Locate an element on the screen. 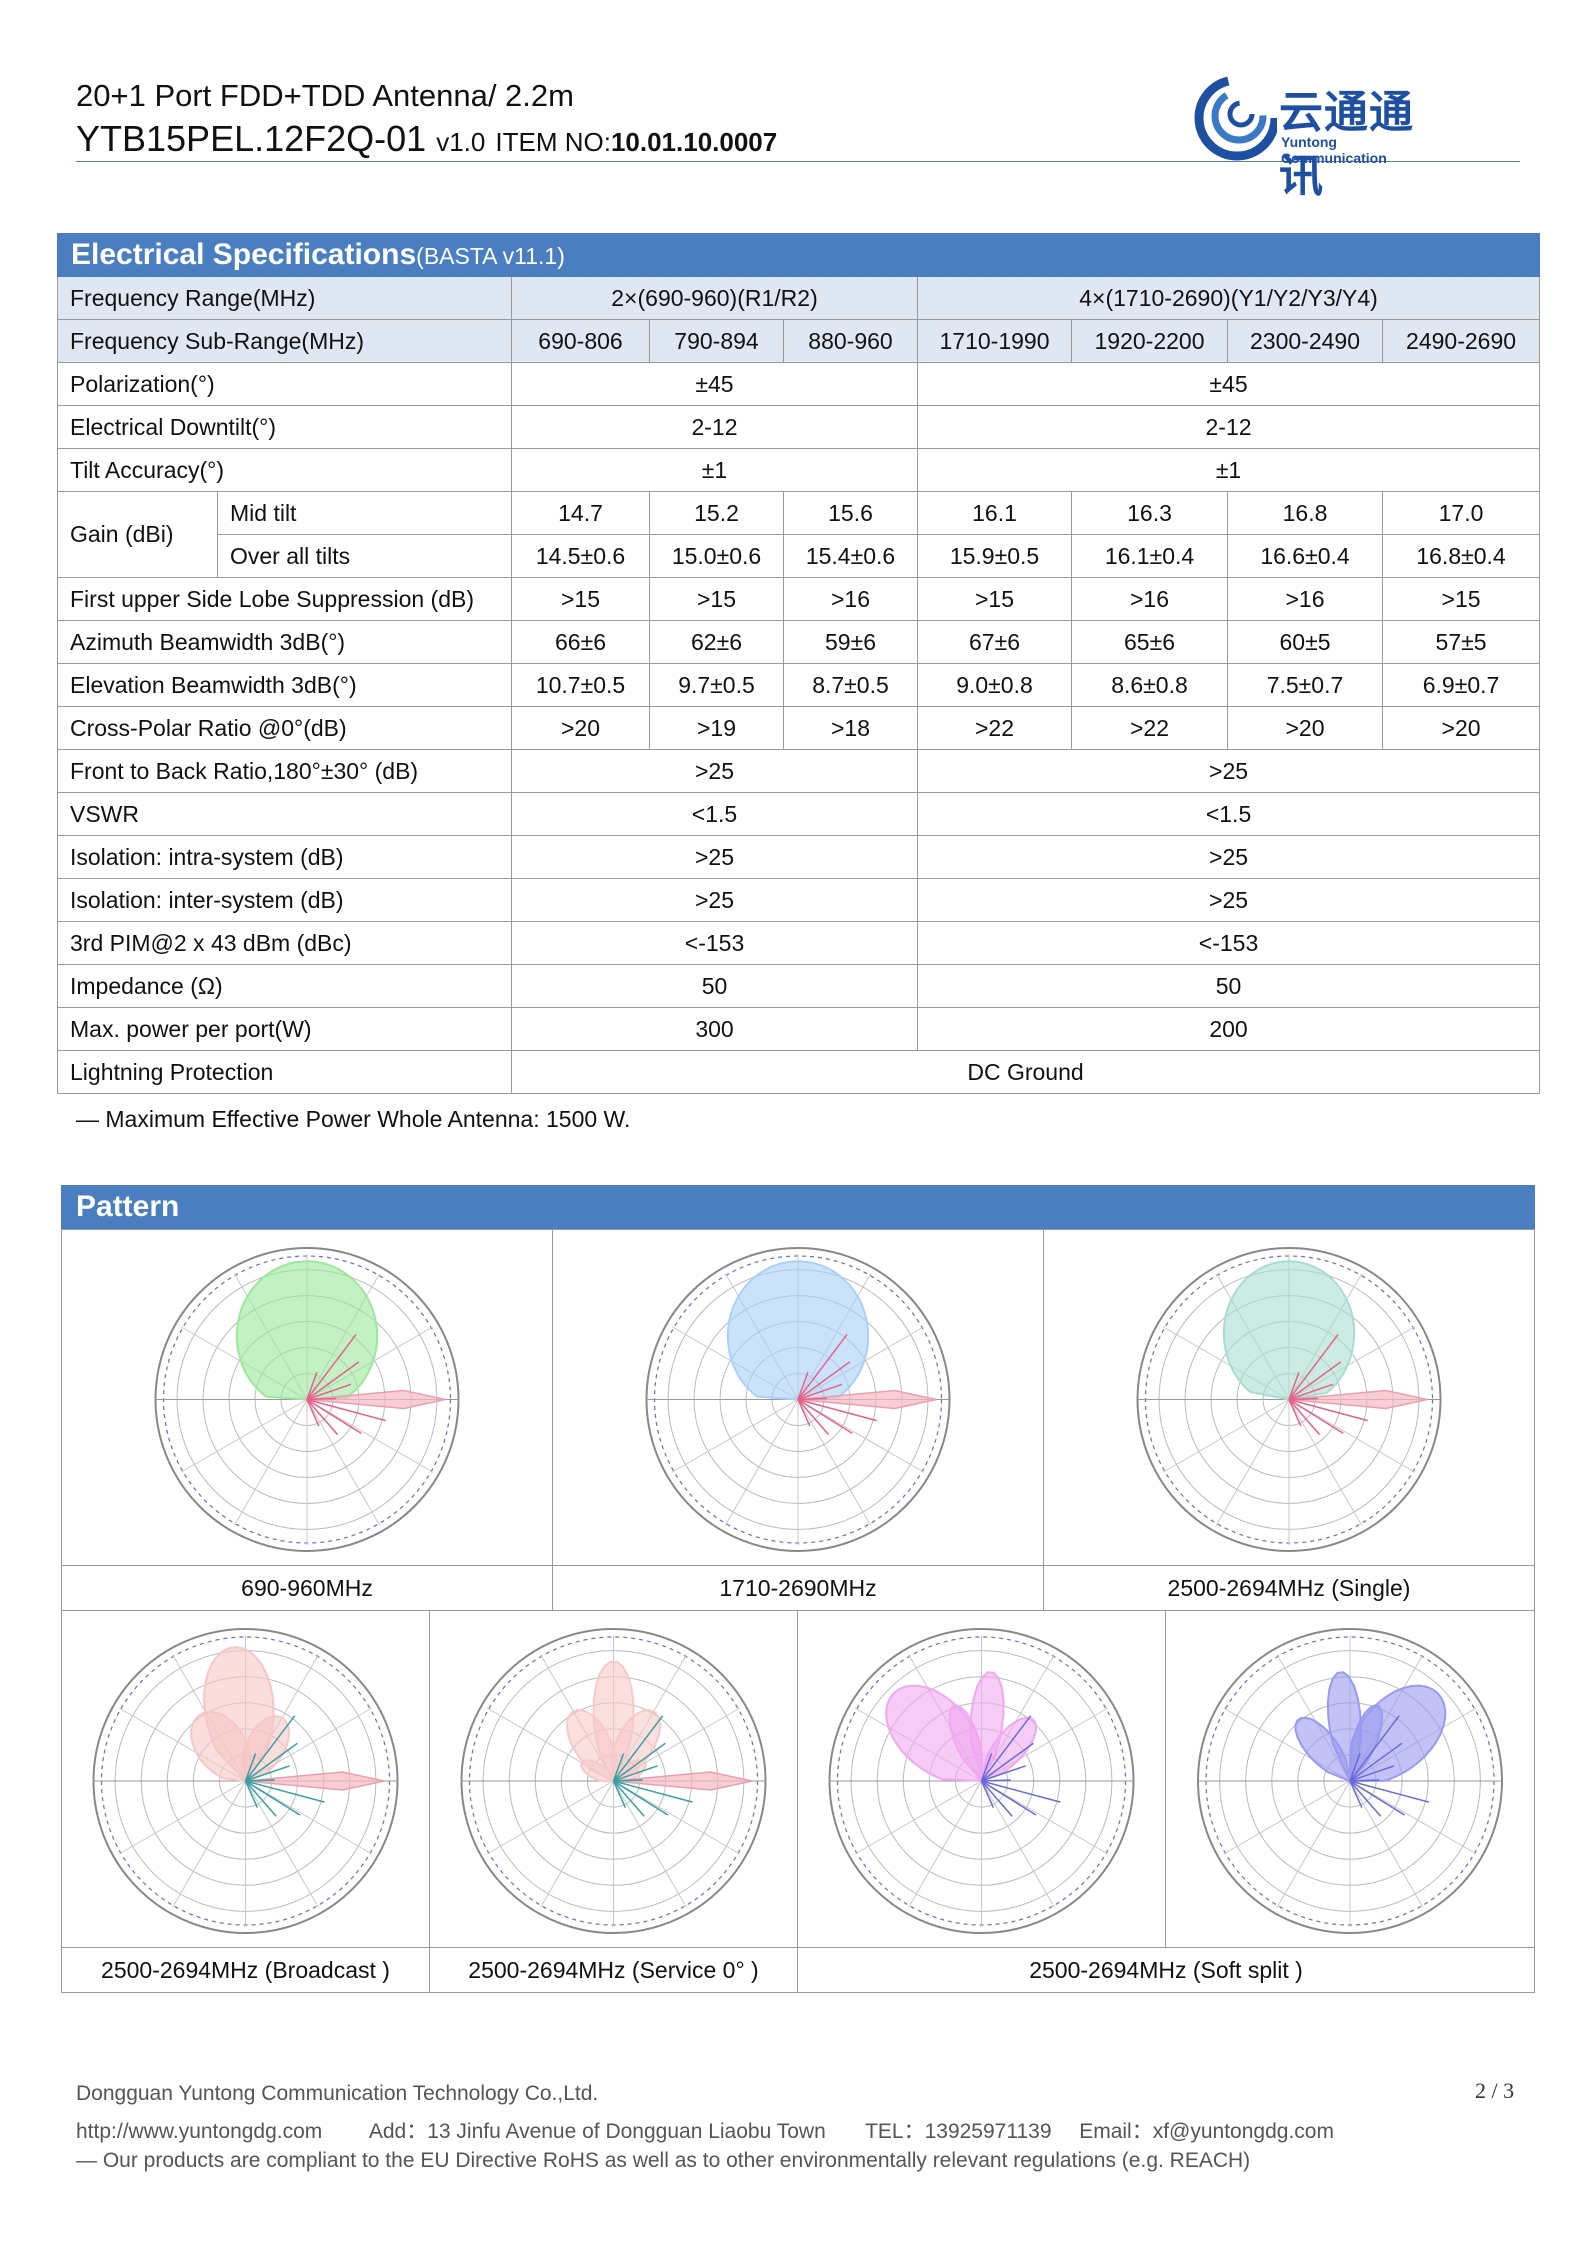  page-number: 2 / 3 is located at coordinates (1495, 2090).